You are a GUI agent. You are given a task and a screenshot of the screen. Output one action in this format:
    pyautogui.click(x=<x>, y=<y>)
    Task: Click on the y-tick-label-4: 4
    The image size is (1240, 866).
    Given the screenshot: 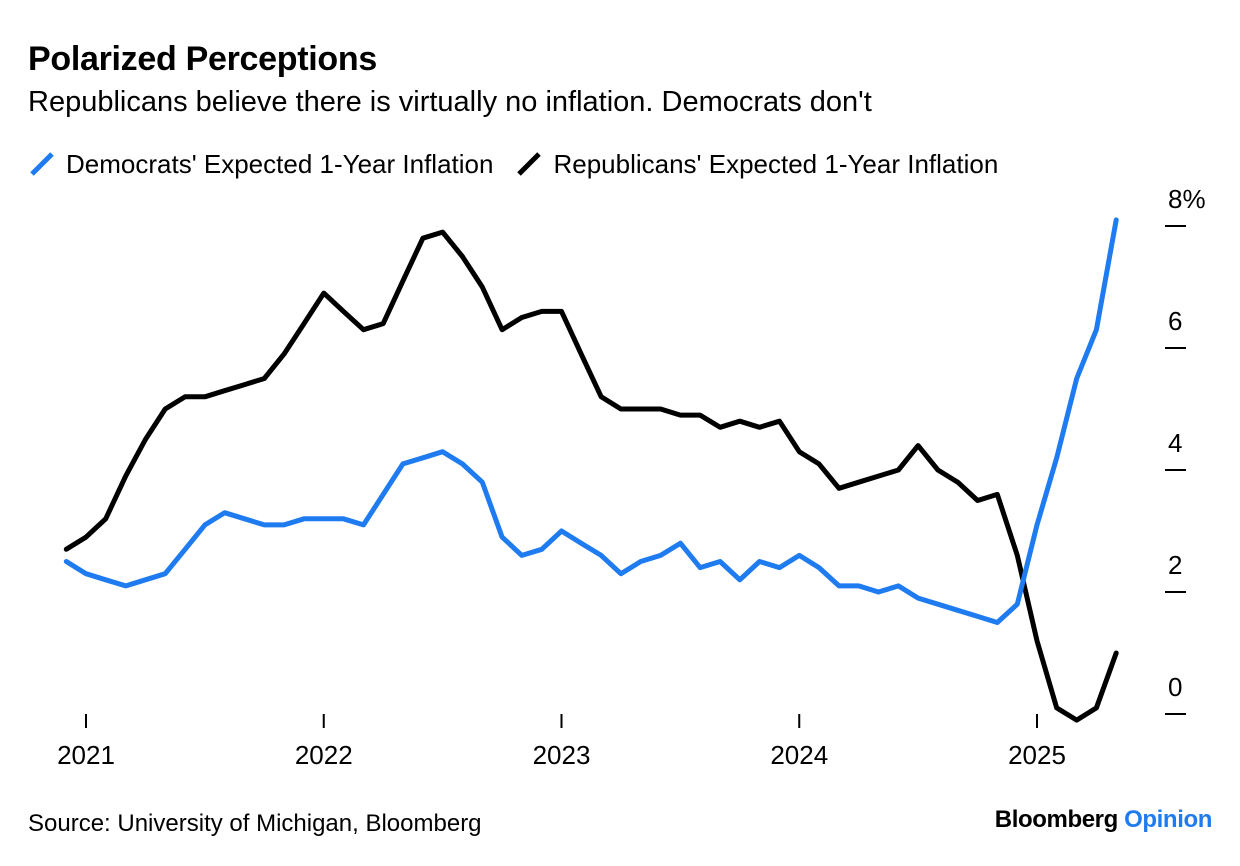 What is the action you would take?
    pyautogui.click(x=1175, y=443)
    